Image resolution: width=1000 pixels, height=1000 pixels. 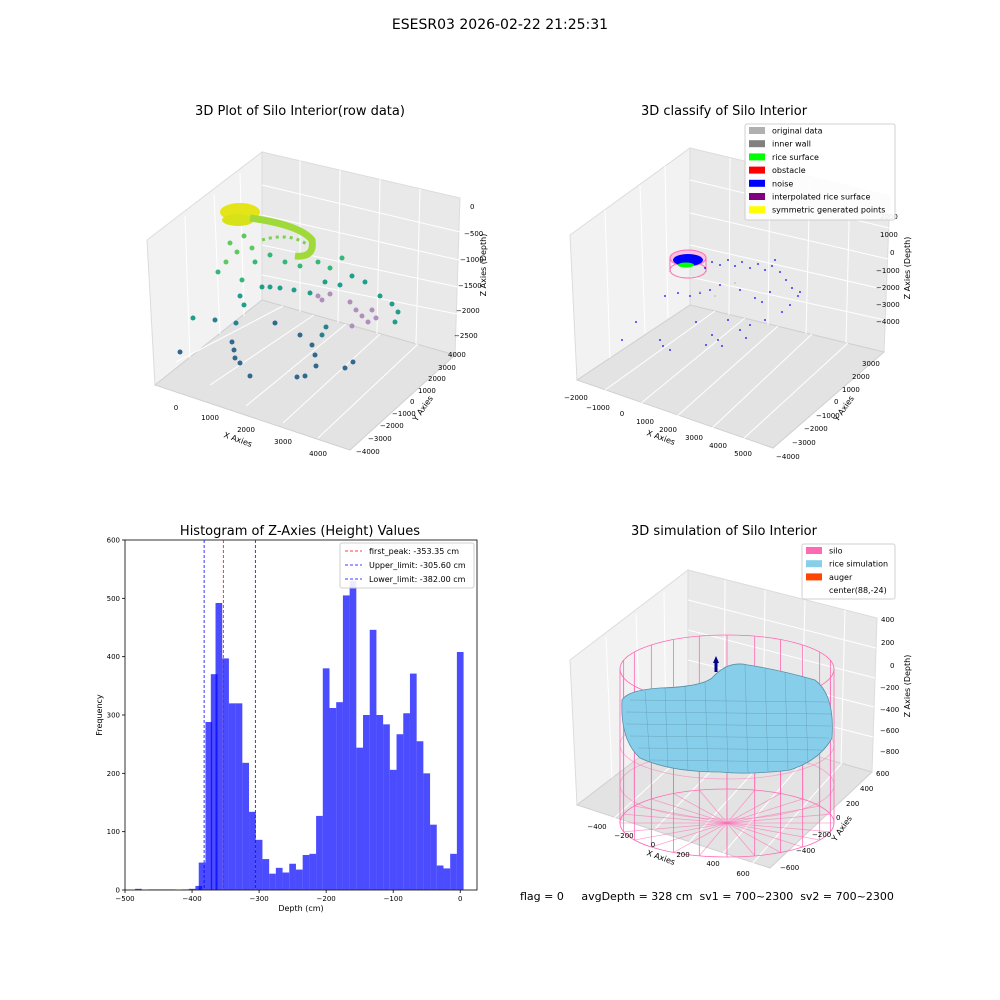 I want to click on raw-ztick: −500, so click(x=473, y=234).